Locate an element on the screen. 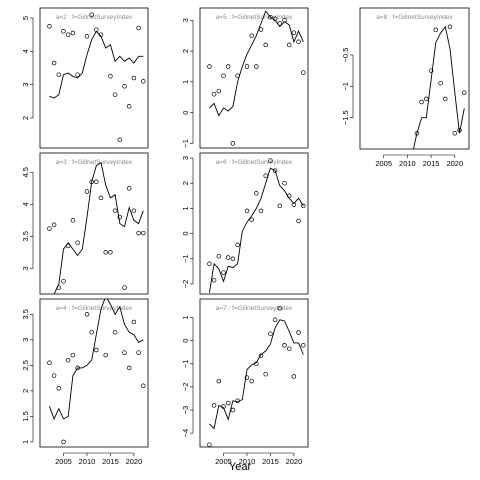 The height and width of the screenshot is (480, 480). y-tick-label: −1.5 is located at coordinates (345, 117).